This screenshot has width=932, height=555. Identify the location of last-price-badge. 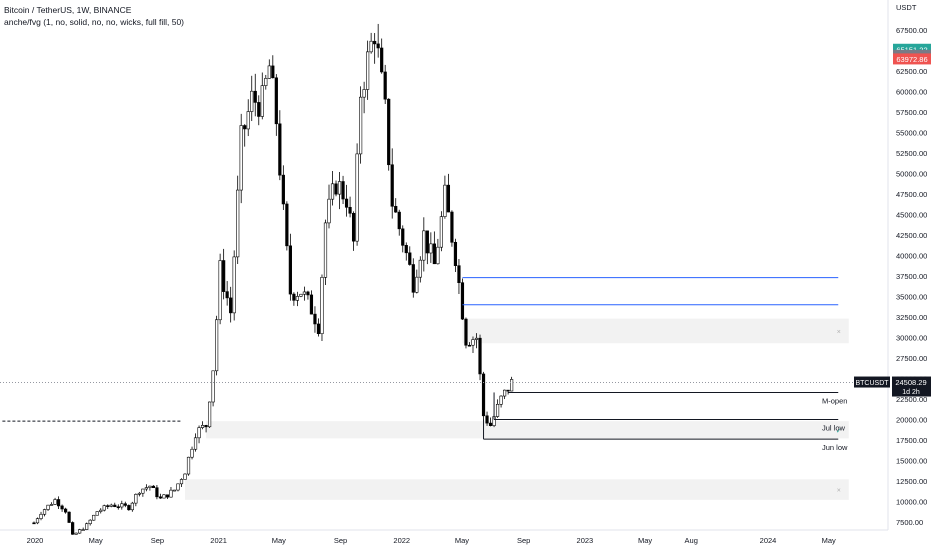
(911, 386).